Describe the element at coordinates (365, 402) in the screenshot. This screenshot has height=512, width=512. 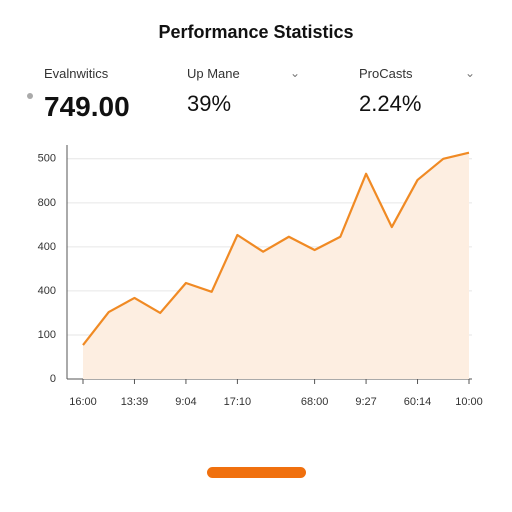
I see `x-tick-label: 9:27` at that location.